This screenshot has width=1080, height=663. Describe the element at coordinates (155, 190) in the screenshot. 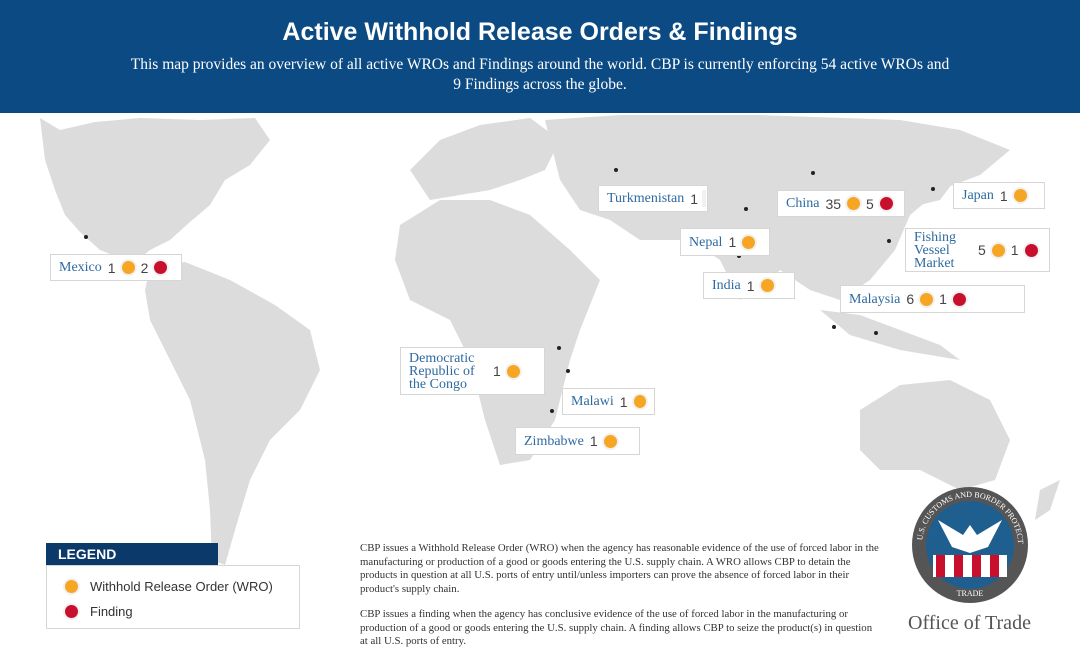

I see `north-america` at that location.